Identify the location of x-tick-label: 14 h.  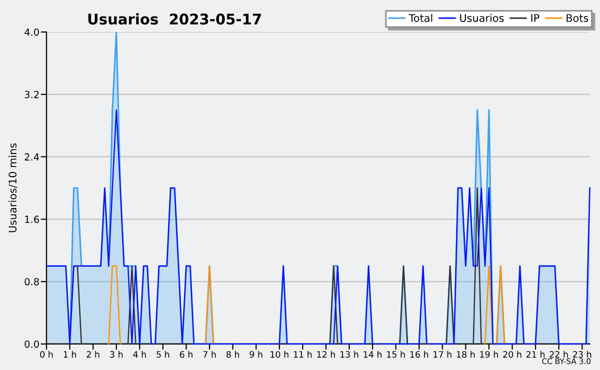
(373, 354).